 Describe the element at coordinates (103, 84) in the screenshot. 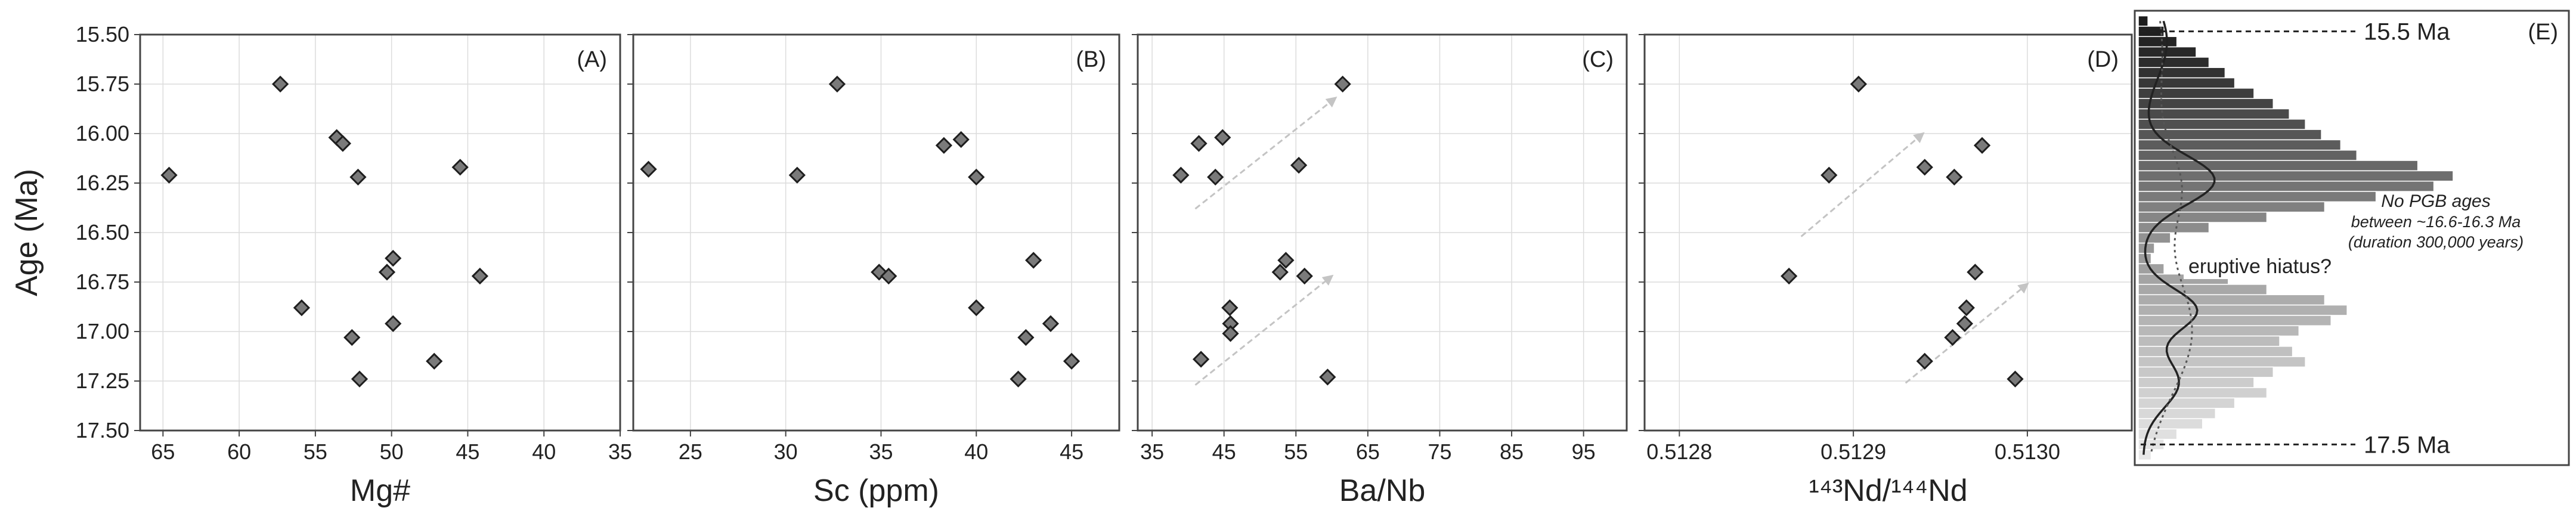

I see `y-tick-label: 15.75` at that location.